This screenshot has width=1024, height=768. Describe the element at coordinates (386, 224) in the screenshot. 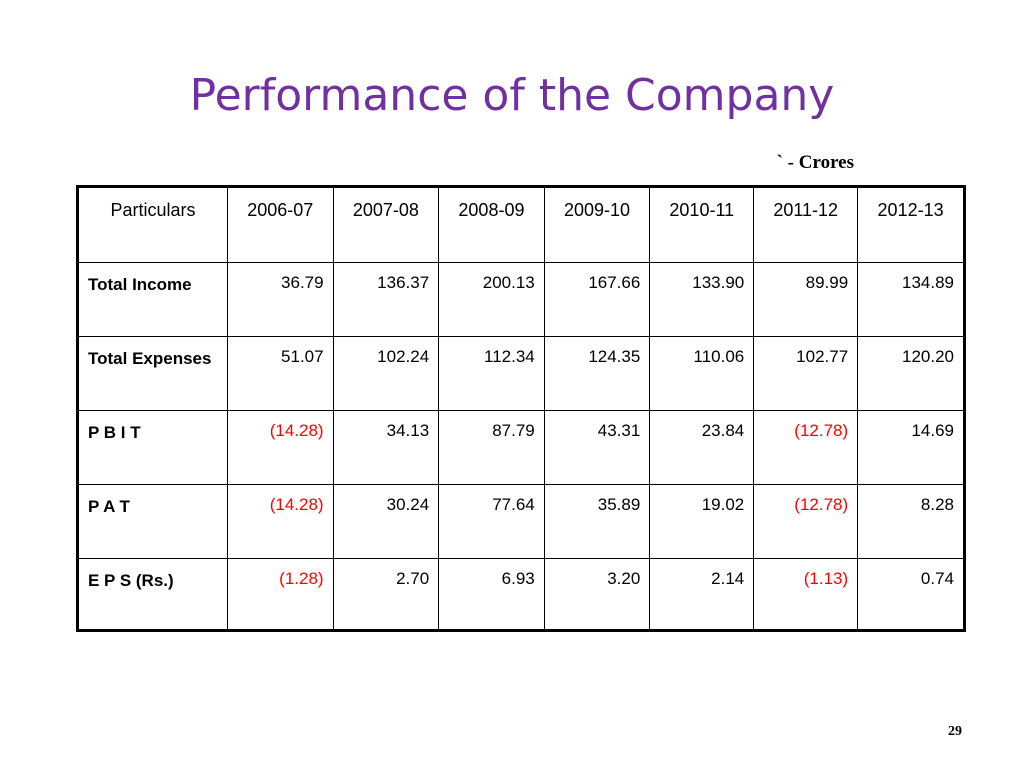

I see `header-year: 2007-08` at that location.